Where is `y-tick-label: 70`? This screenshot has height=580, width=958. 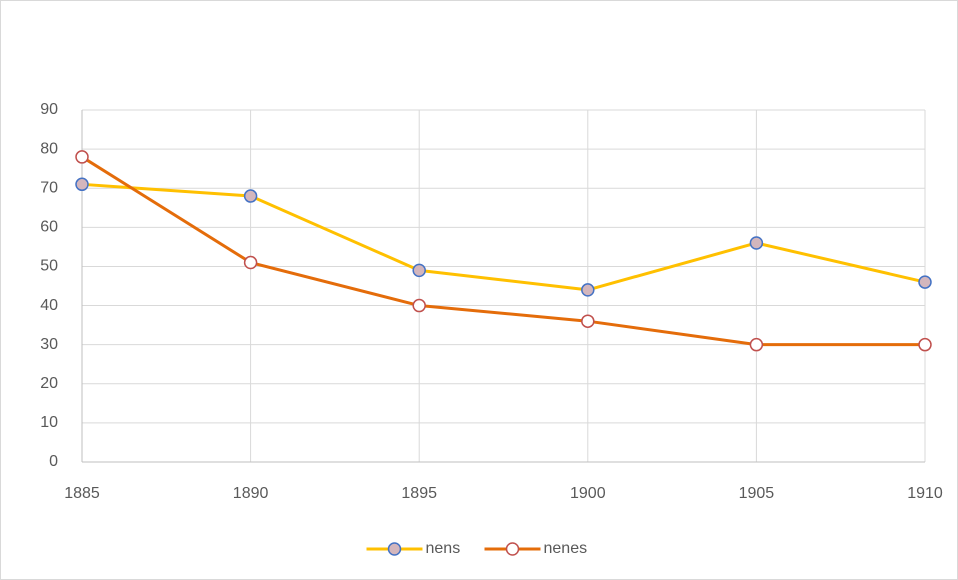
y-tick-label: 70 is located at coordinates (49, 187).